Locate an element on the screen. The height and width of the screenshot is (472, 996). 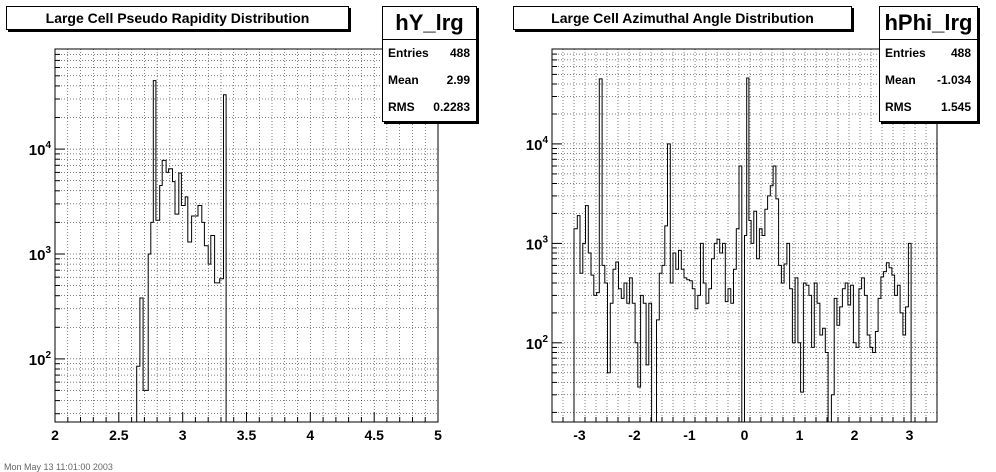
stats-value: 2.99 is located at coordinates (458, 80).